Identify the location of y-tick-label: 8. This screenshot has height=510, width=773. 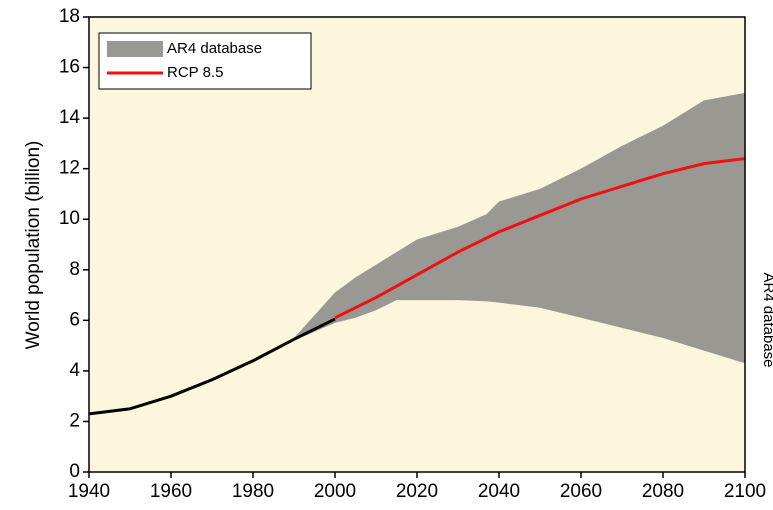
(74, 269).